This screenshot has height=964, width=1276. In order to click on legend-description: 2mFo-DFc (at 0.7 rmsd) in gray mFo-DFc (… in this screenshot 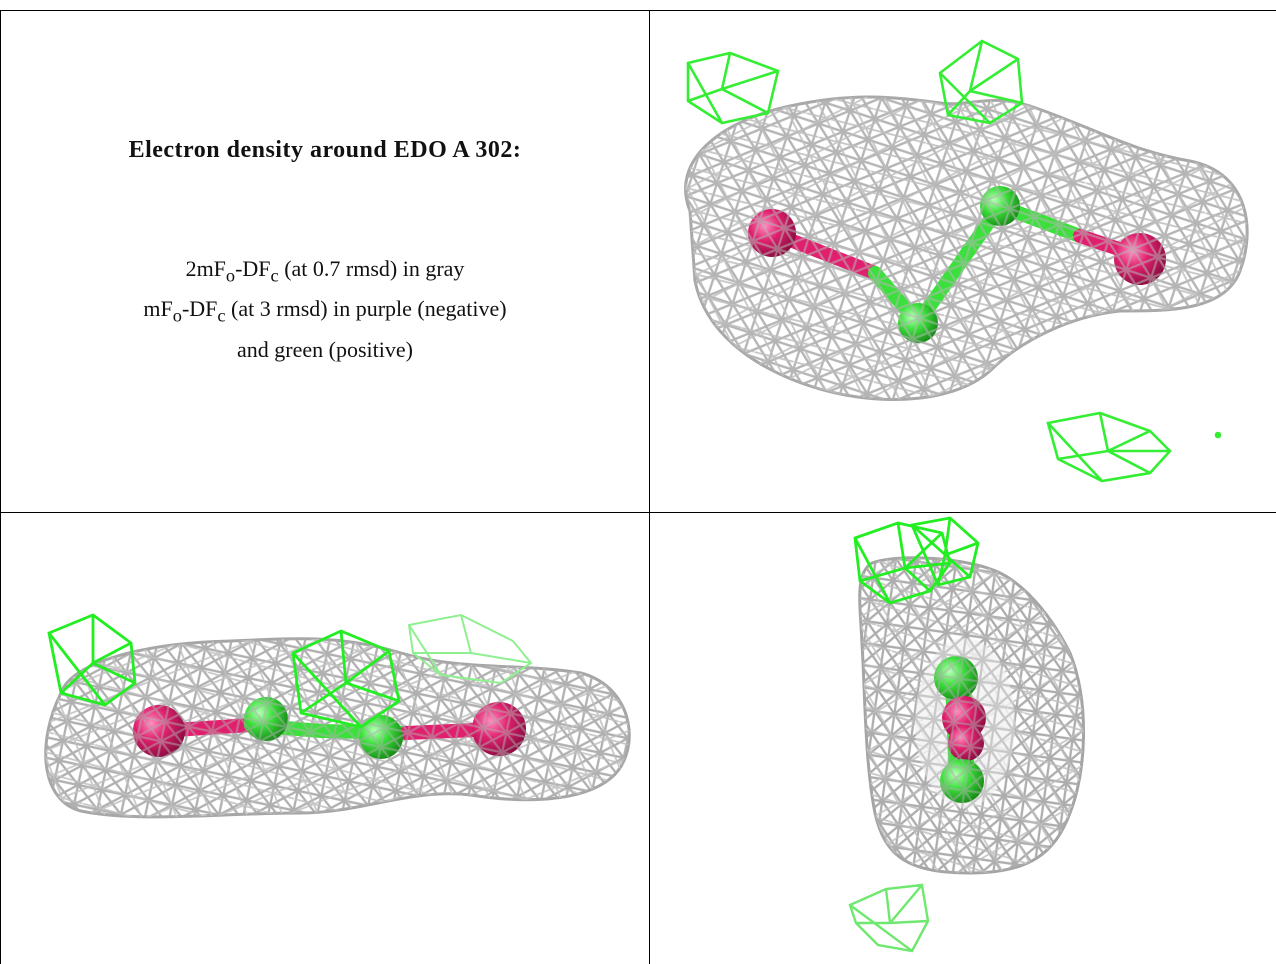, I will do `click(325, 309)`.